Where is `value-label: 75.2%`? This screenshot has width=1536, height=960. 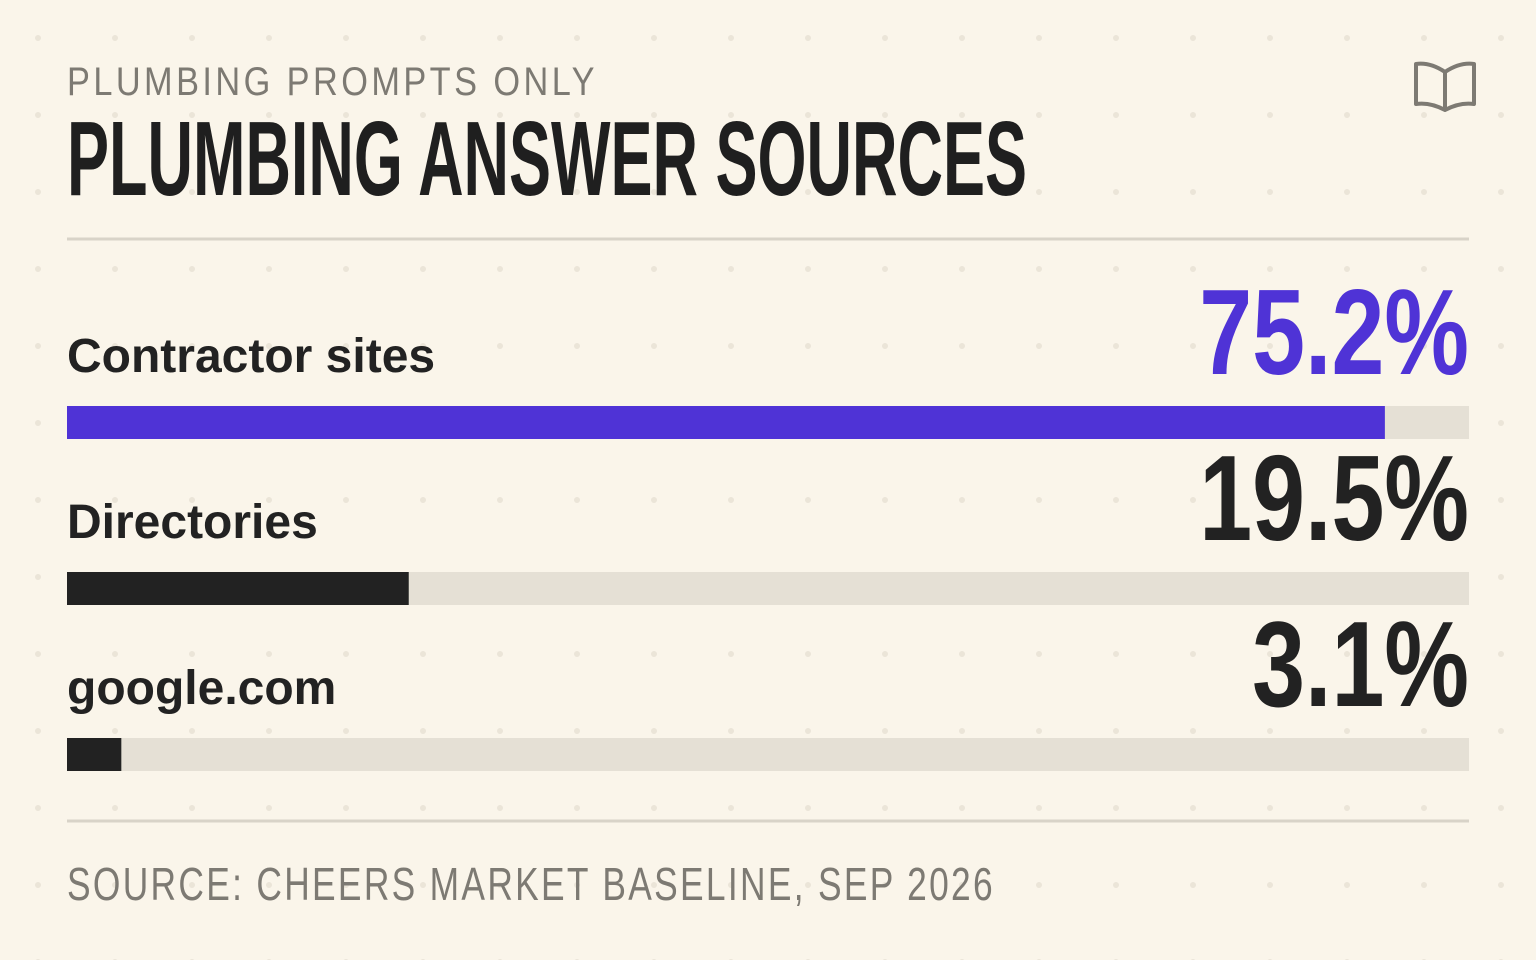
value-label: 75.2% is located at coordinates (1334, 333).